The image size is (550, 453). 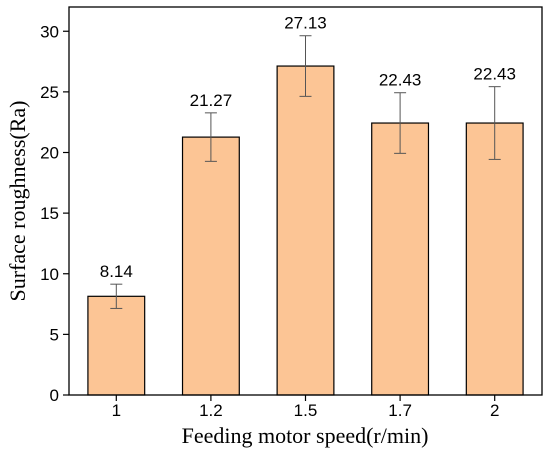 I want to click on y-tick-label: 0, so click(x=54, y=395).